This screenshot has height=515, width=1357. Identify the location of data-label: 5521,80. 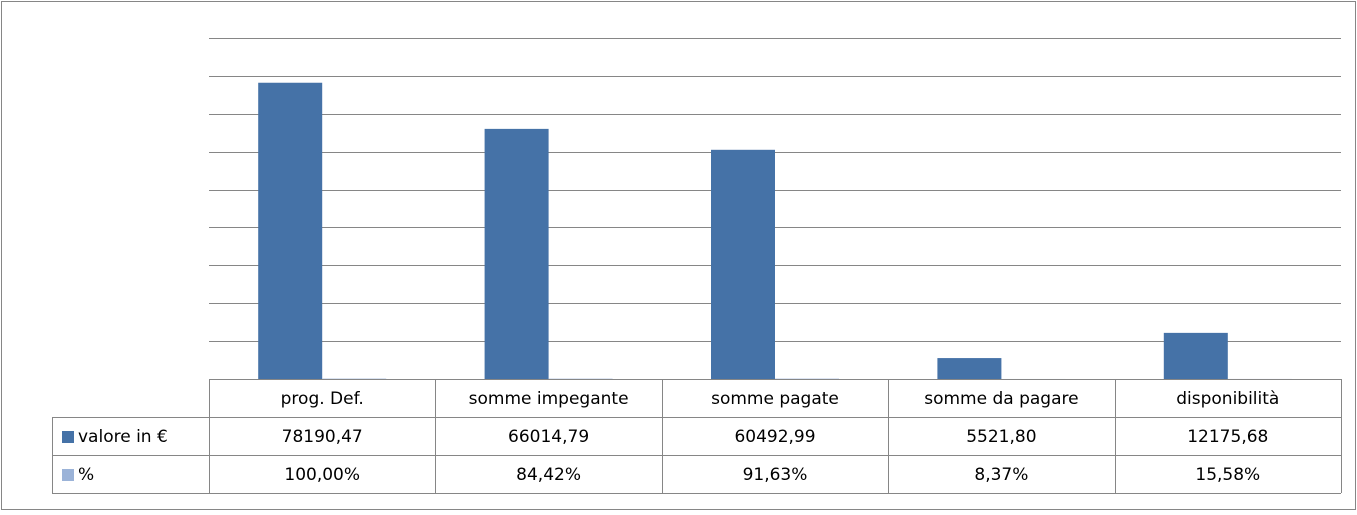
(1001, 437).